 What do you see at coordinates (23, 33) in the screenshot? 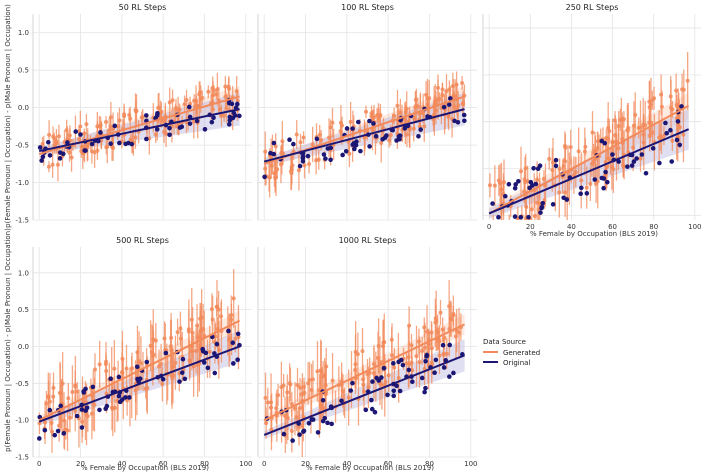
I see `y-tick-label: 1.0` at bounding box center [23, 33].